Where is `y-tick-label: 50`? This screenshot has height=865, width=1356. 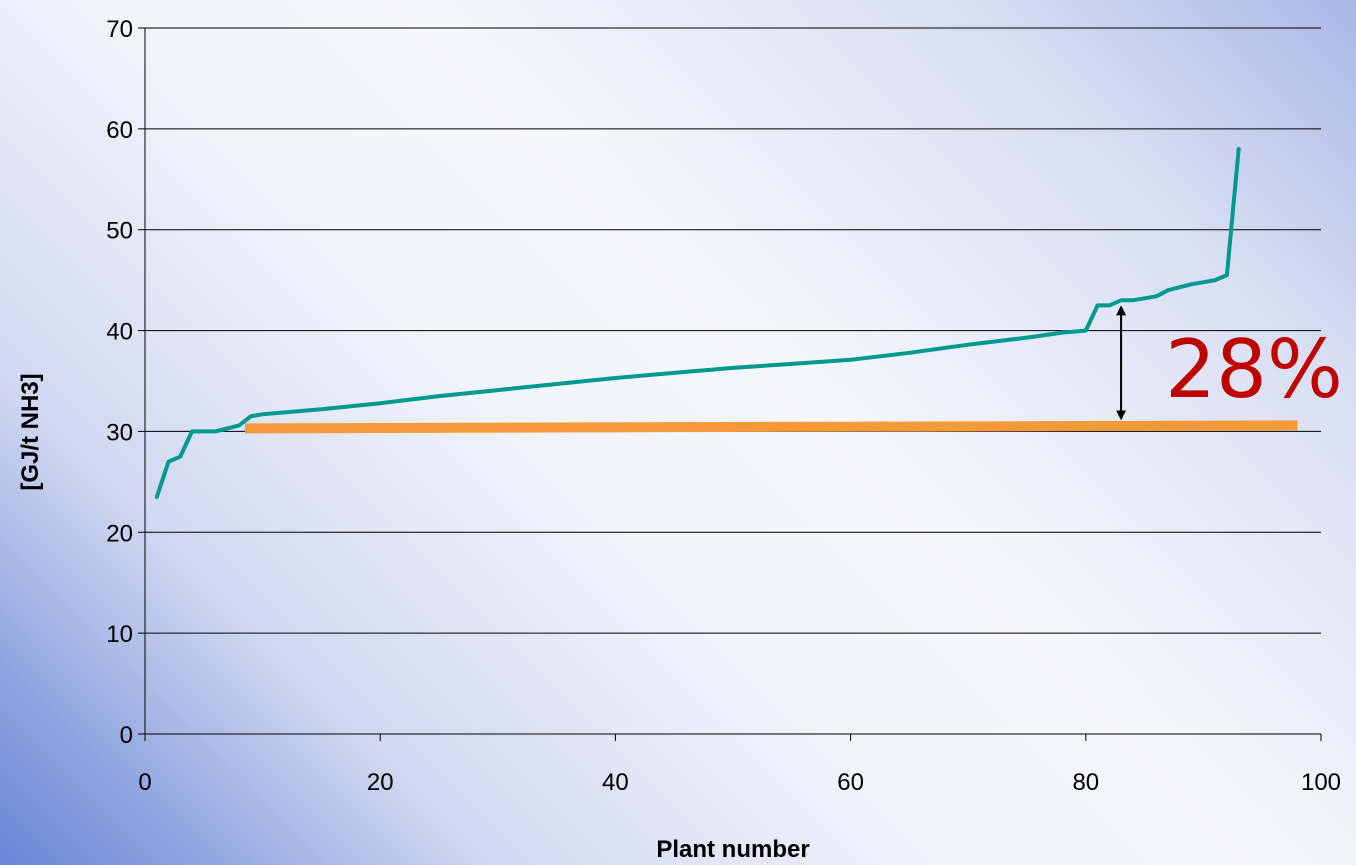
y-tick-label: 50 is located at coordinates (119, 231).